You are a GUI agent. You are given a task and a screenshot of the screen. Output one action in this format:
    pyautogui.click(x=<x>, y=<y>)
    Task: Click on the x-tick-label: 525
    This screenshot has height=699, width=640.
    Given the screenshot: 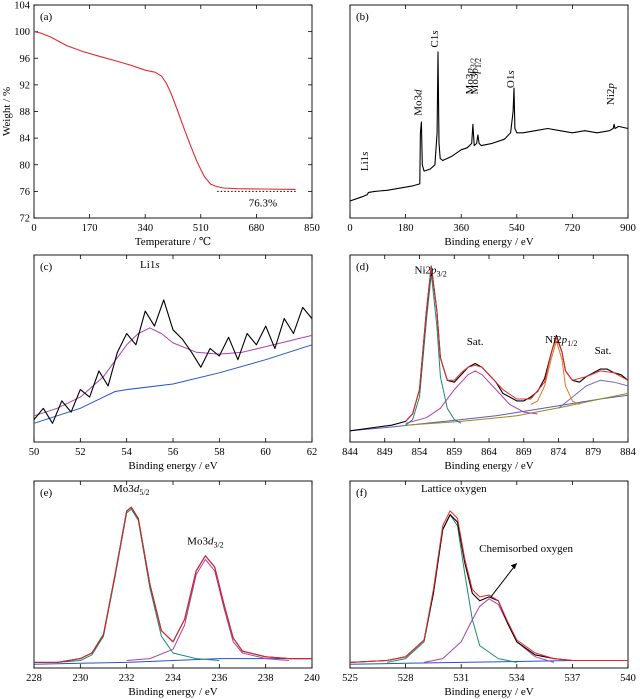 What is the action you would take?
    pyautogui.click(x=350, y=678)
    